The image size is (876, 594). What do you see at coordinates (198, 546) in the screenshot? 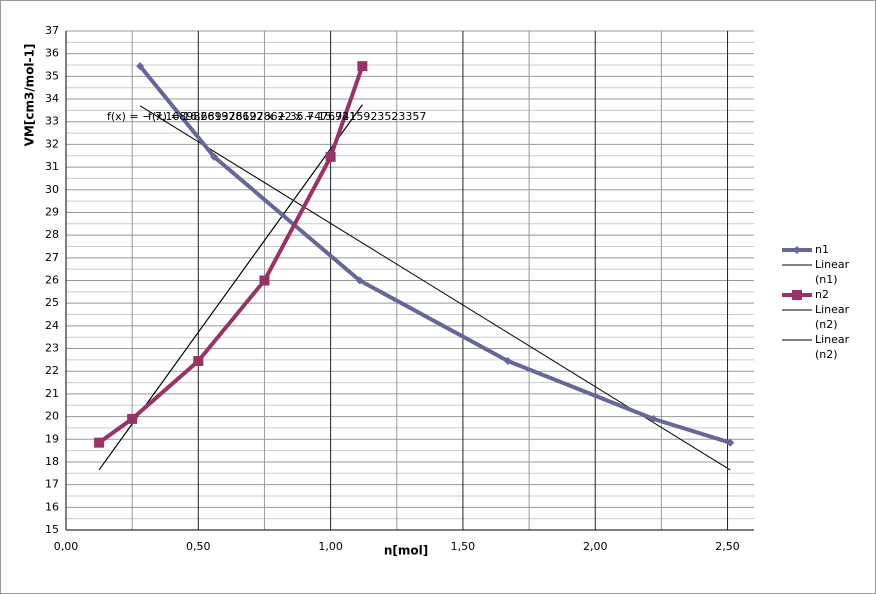
I see `x-tick-label: 0,50` at bounding box center [198, 546].